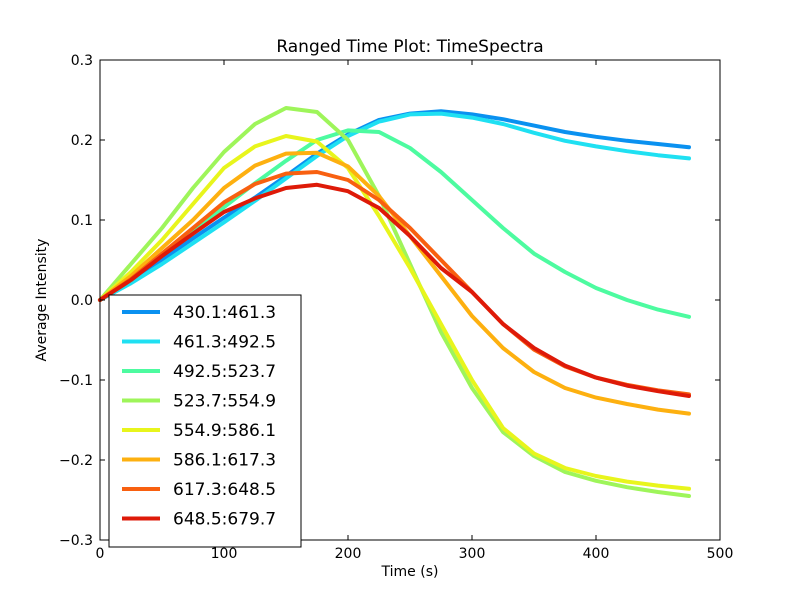 The image size is (800, 600). I want to click on legend-entry-label: 430.1:461.3, so click(224, 313).